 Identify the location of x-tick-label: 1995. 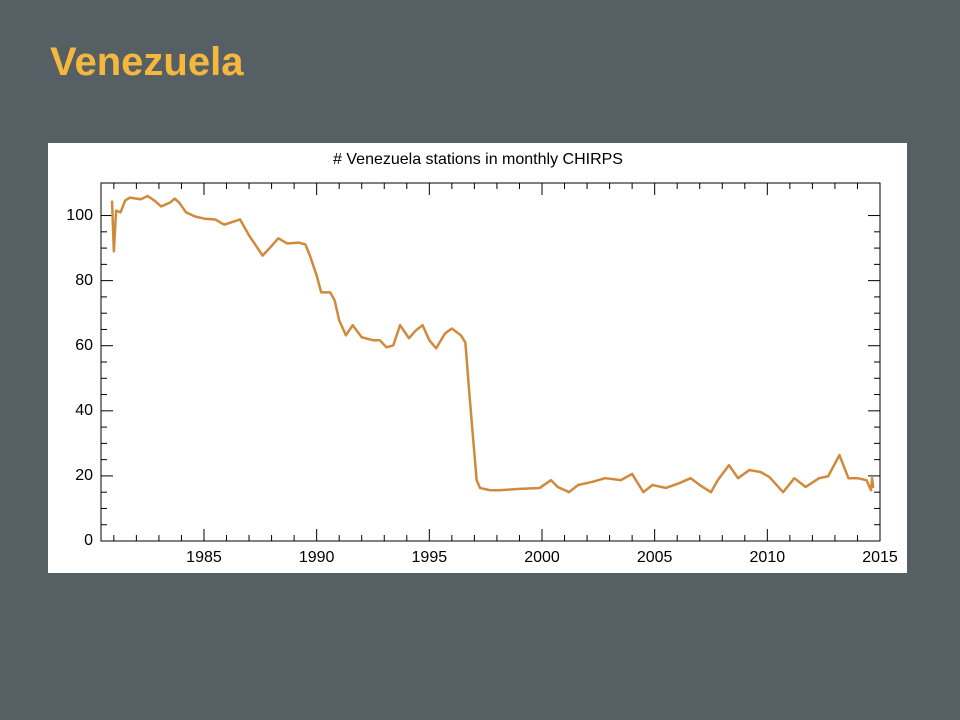
(430, 557).